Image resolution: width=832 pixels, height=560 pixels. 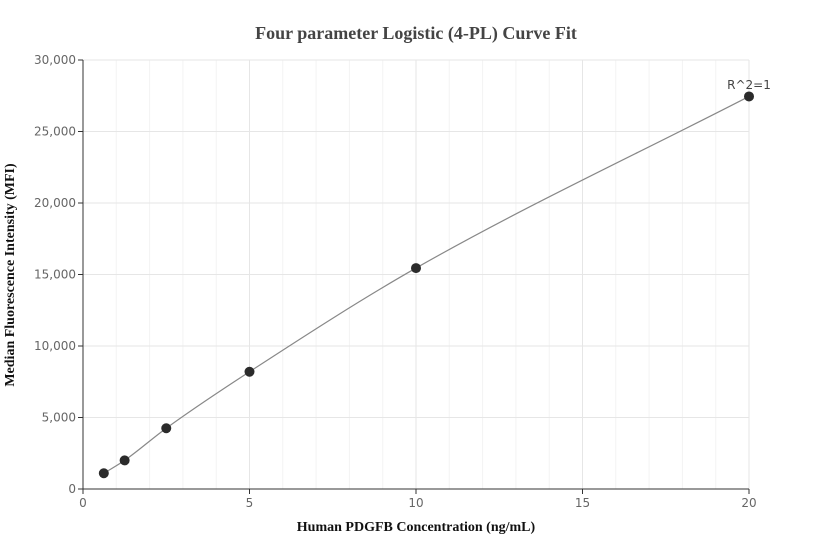 I want to click on y-tick-label: 20,000, so click(x=55, y=203).